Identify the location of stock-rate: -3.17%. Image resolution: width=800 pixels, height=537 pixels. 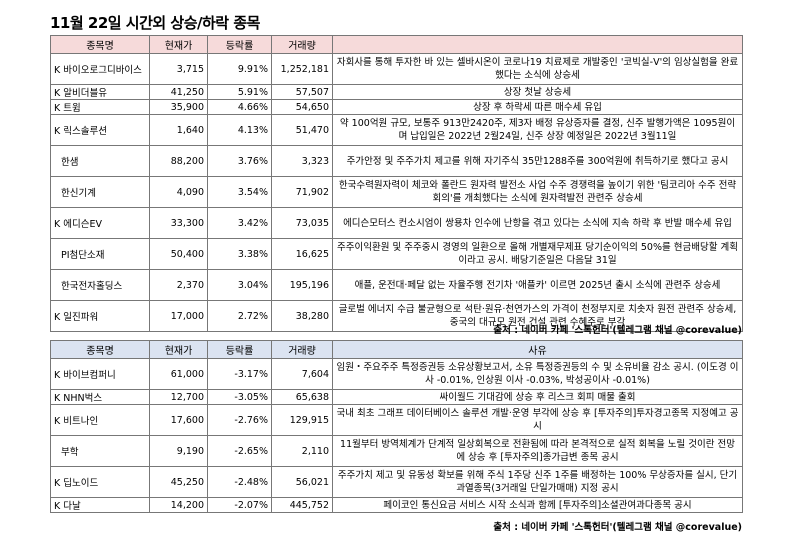
(239, 374).